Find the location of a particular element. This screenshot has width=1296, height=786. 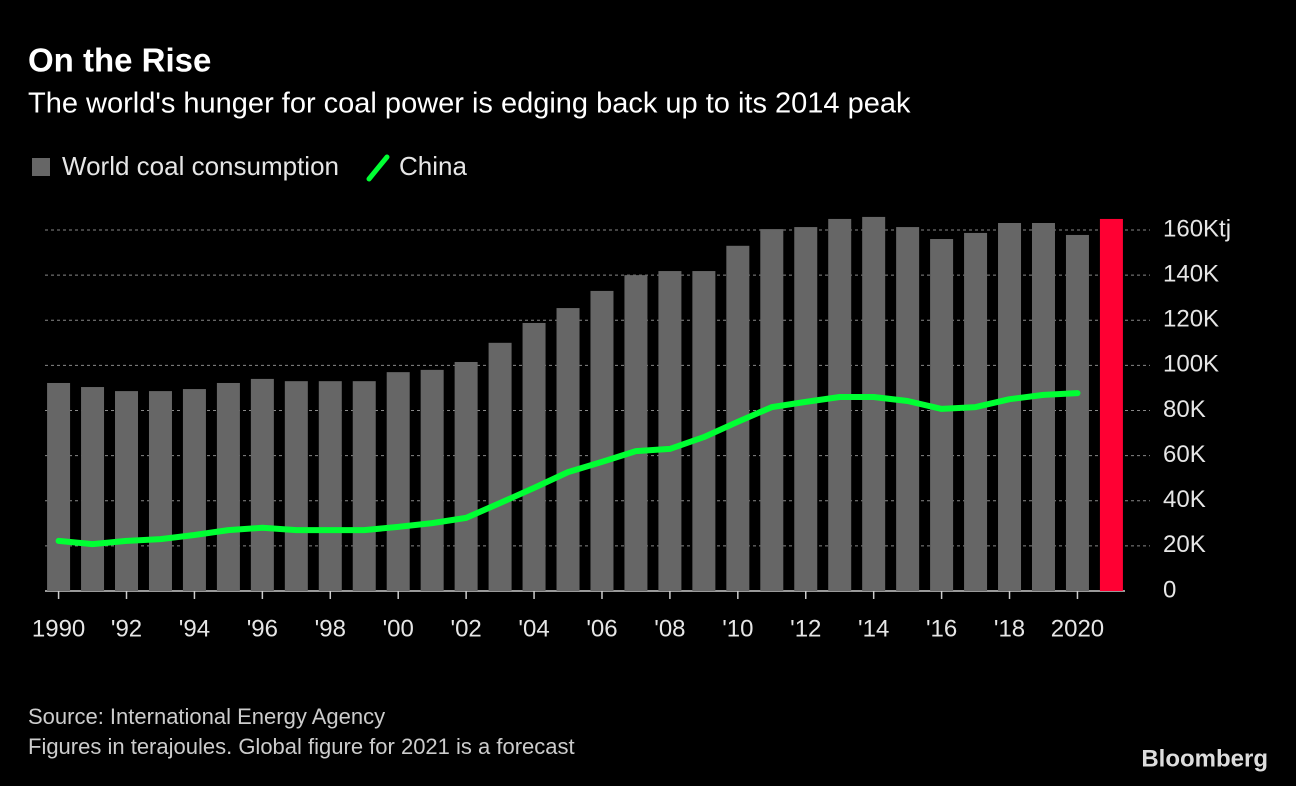

x-tick-label: '92 is located at coordinates (126, 628).